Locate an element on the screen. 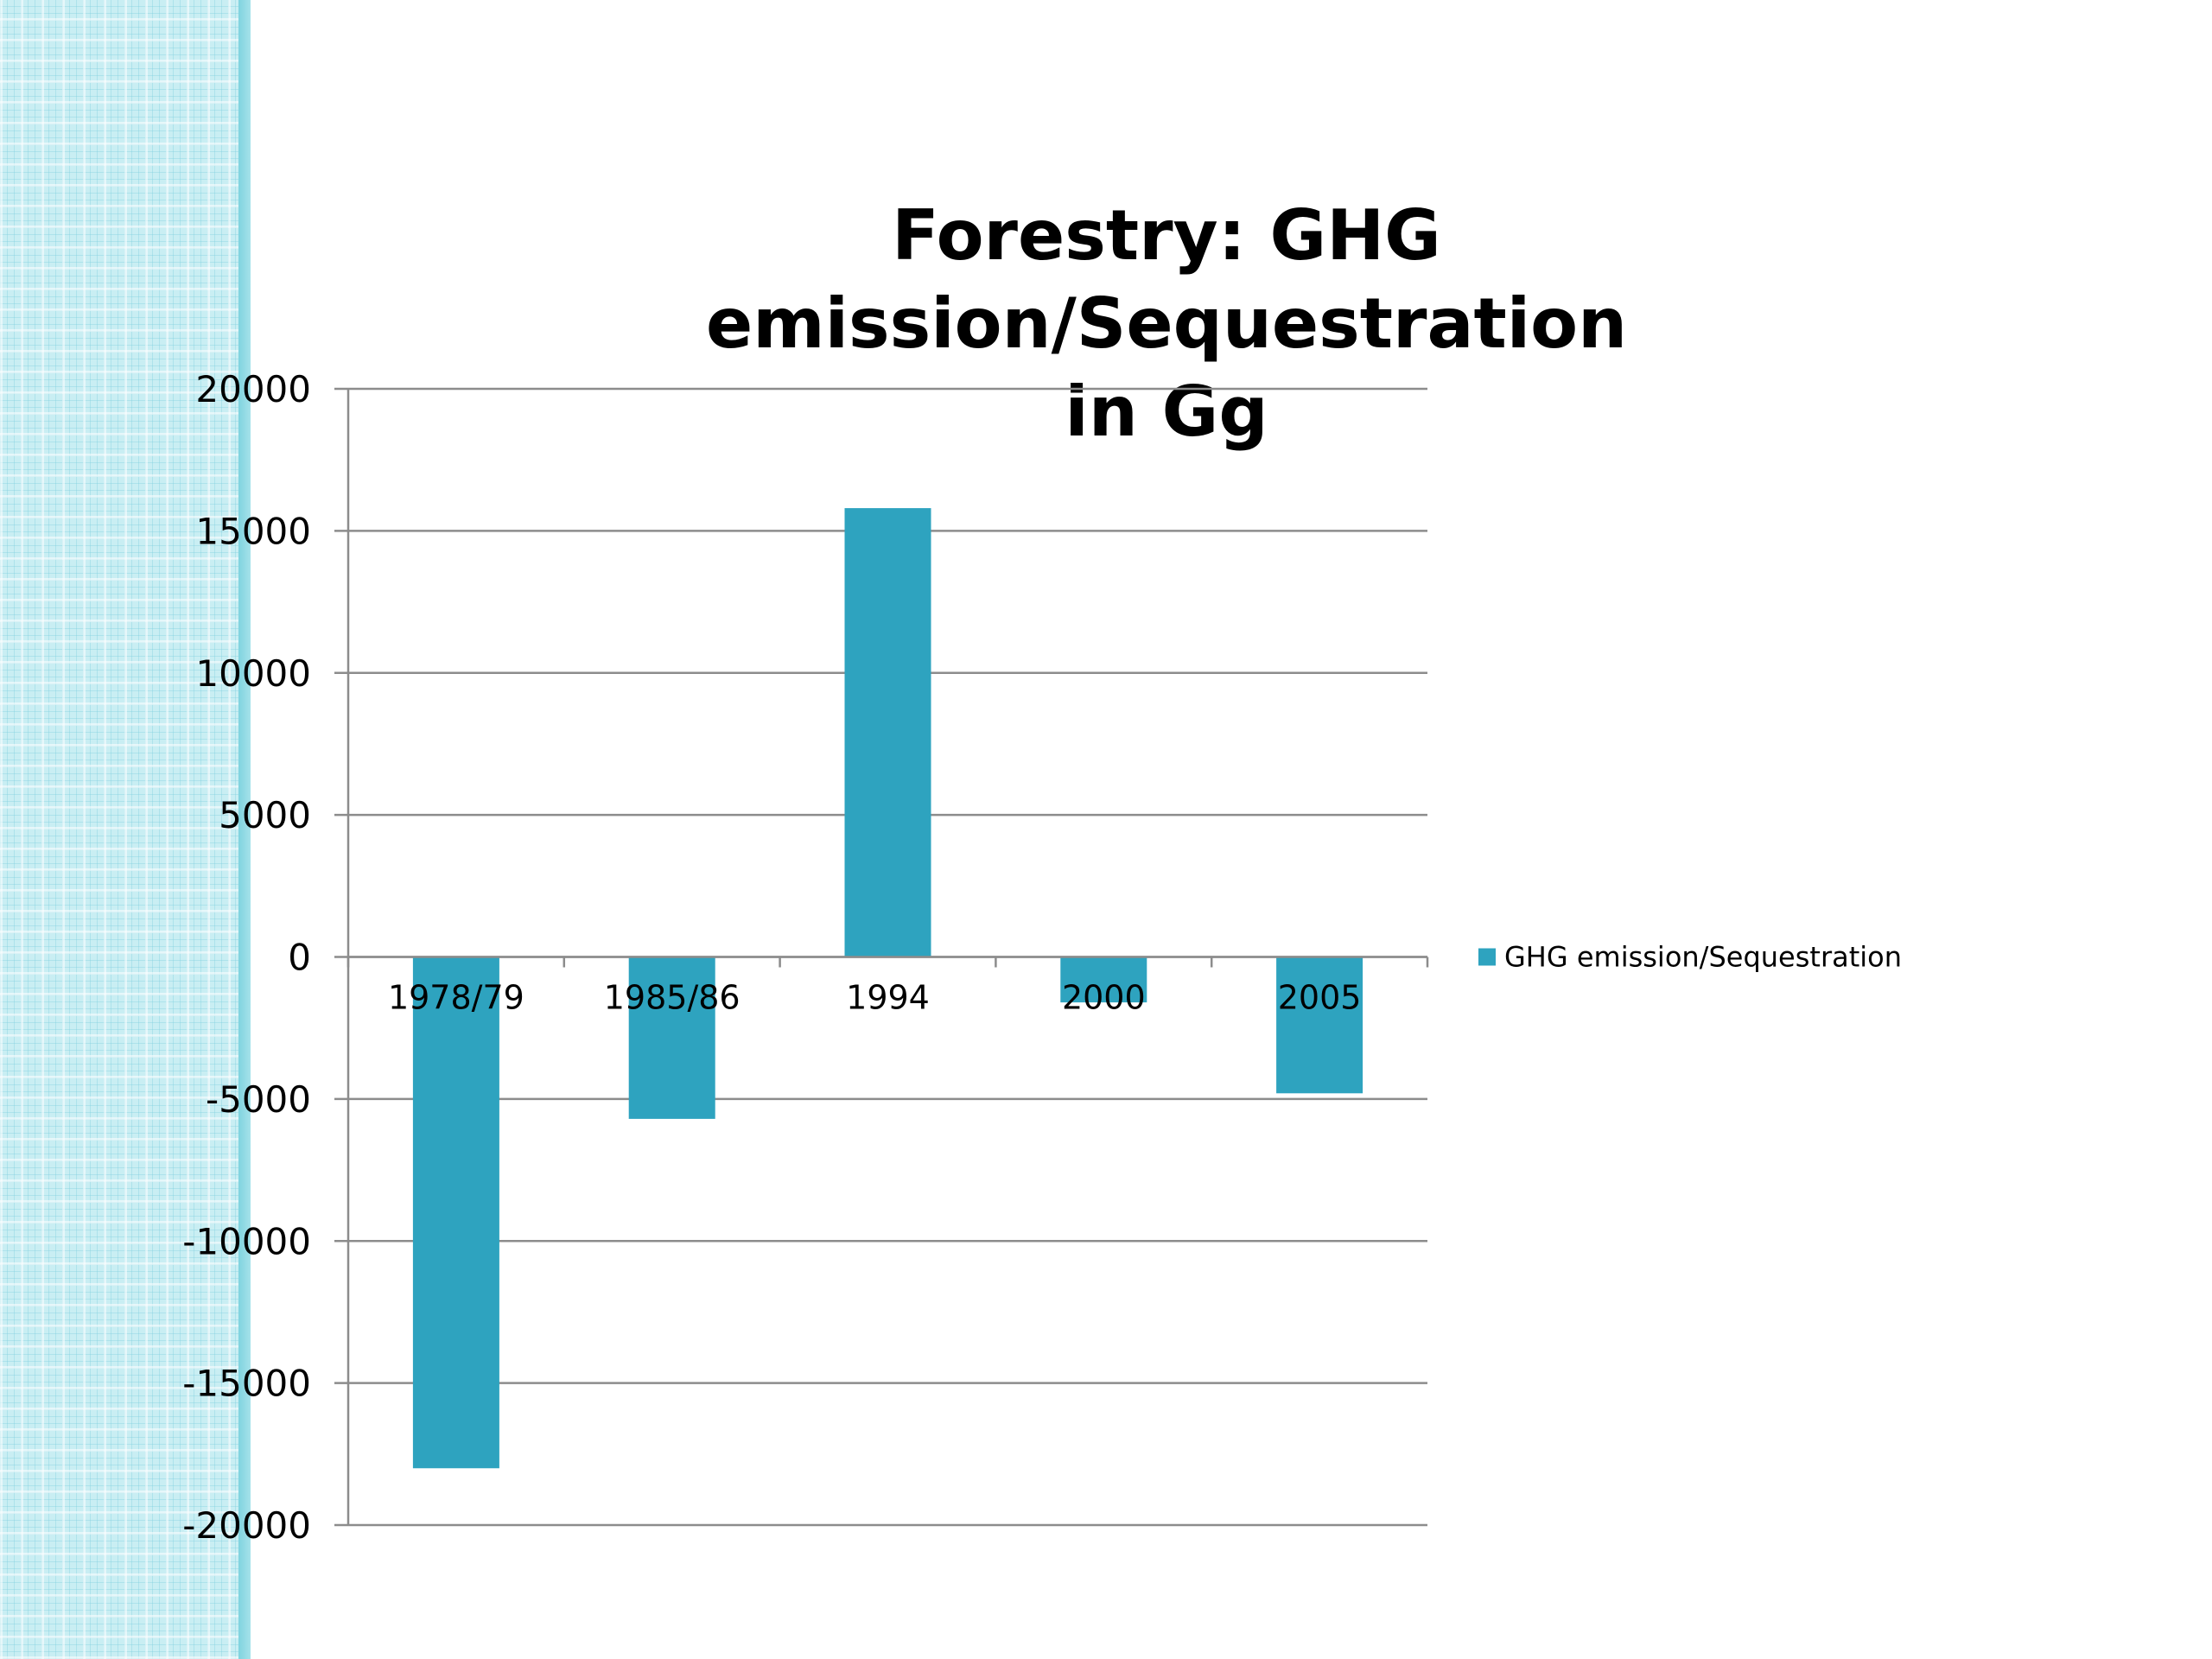  y-tick-label: -5000 is located at coordinates (258, 1099).